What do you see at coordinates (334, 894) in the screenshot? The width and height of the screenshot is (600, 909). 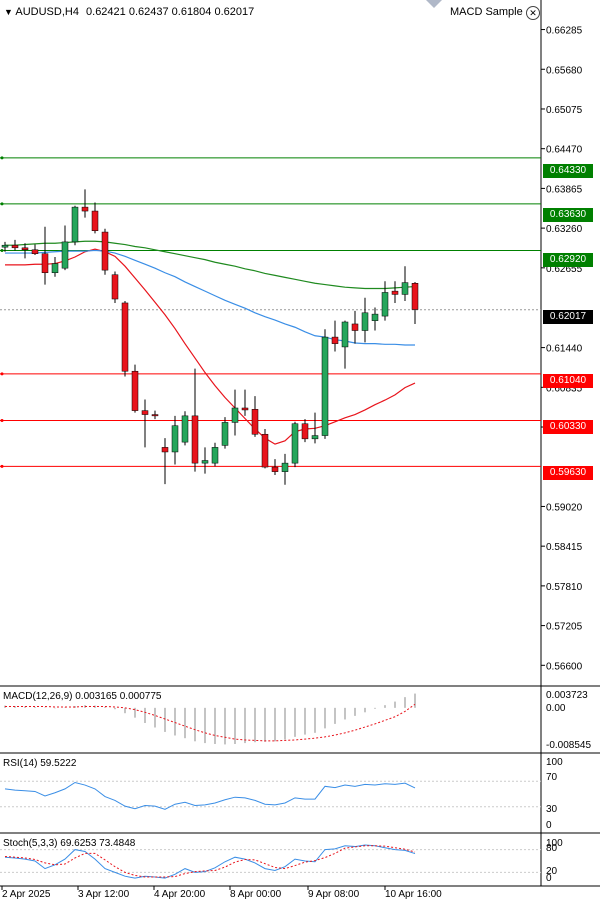 I see `time-label-4: 9 Apr 08:00` at bounding box center [334, 894].